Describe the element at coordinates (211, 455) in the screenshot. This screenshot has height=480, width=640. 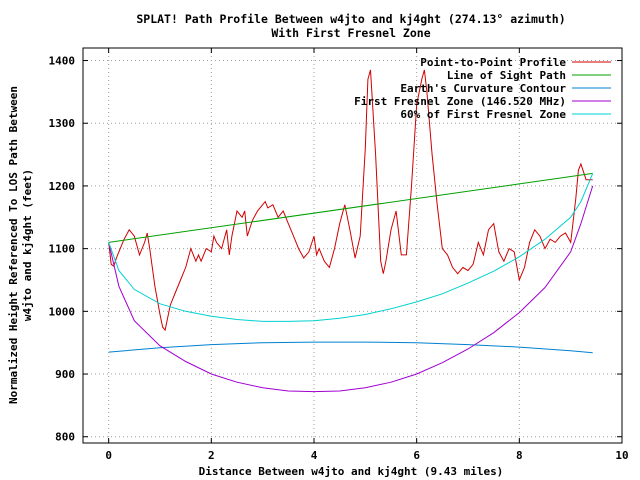
I see `x-tick-label: 2` at that location.